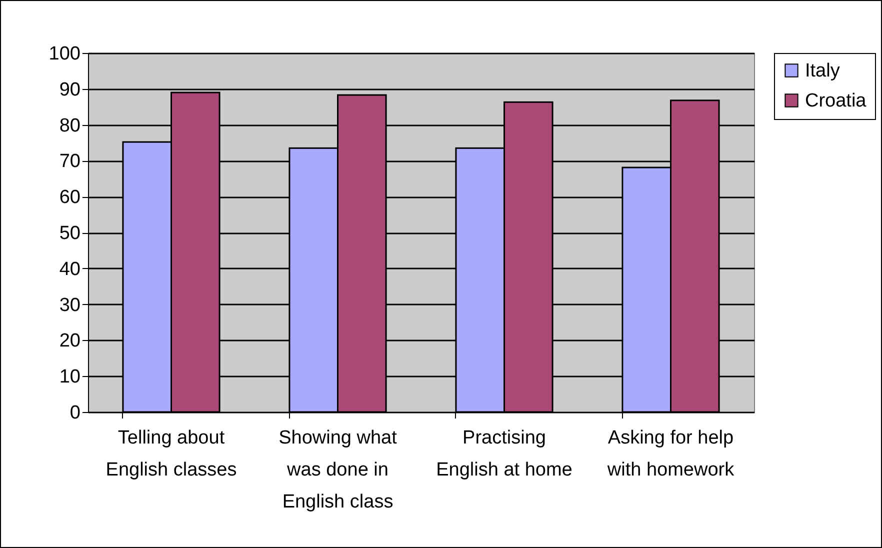 This screenshot has height=548, width=882. Describe the element at coordinates (670, 454) in the screenshot. I see `x-tick-label: Asking for help with homework` at that location.